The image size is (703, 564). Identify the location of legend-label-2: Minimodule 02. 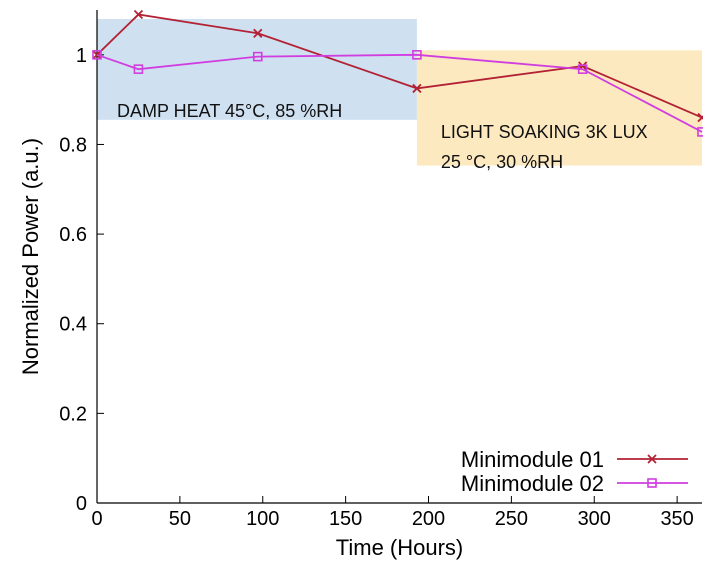
(532, 483).